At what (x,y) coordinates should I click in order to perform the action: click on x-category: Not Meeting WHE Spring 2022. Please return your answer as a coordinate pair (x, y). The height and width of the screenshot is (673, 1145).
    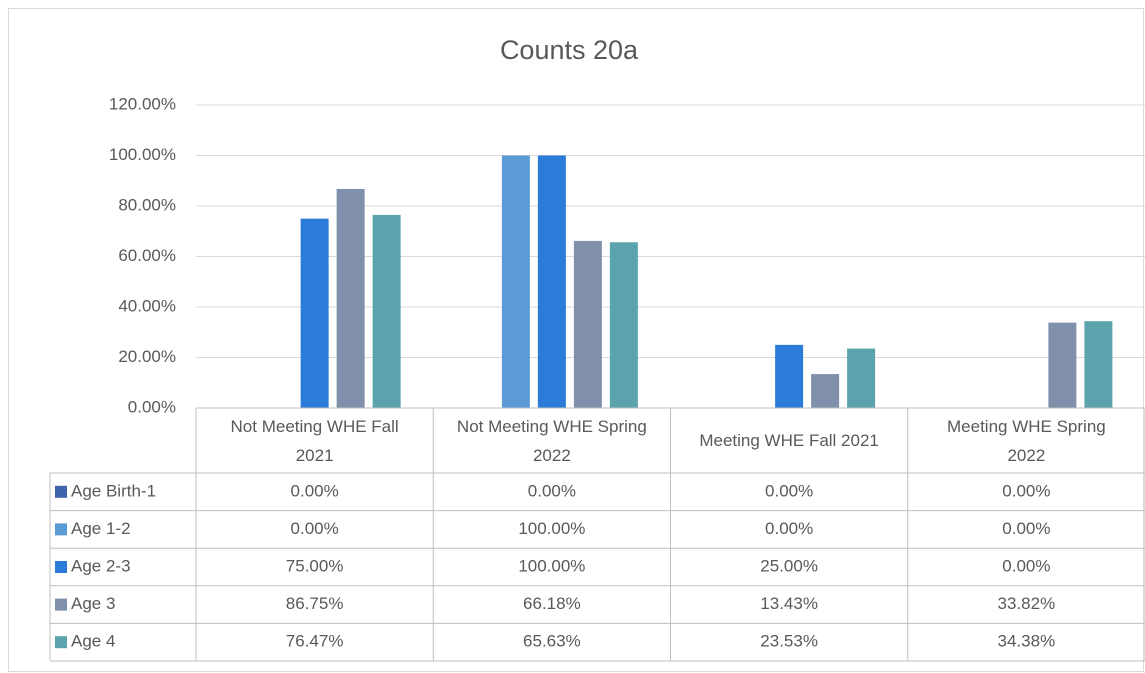
    Looking at the image, I should click on (551, 440).